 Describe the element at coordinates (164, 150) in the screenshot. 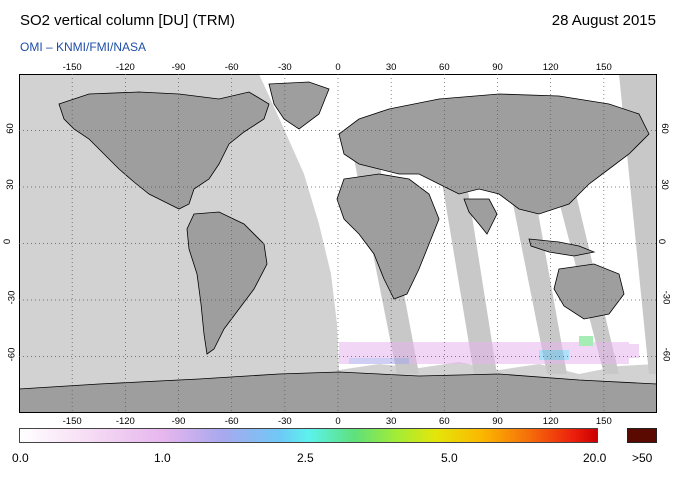

I see `north-america` at that location.